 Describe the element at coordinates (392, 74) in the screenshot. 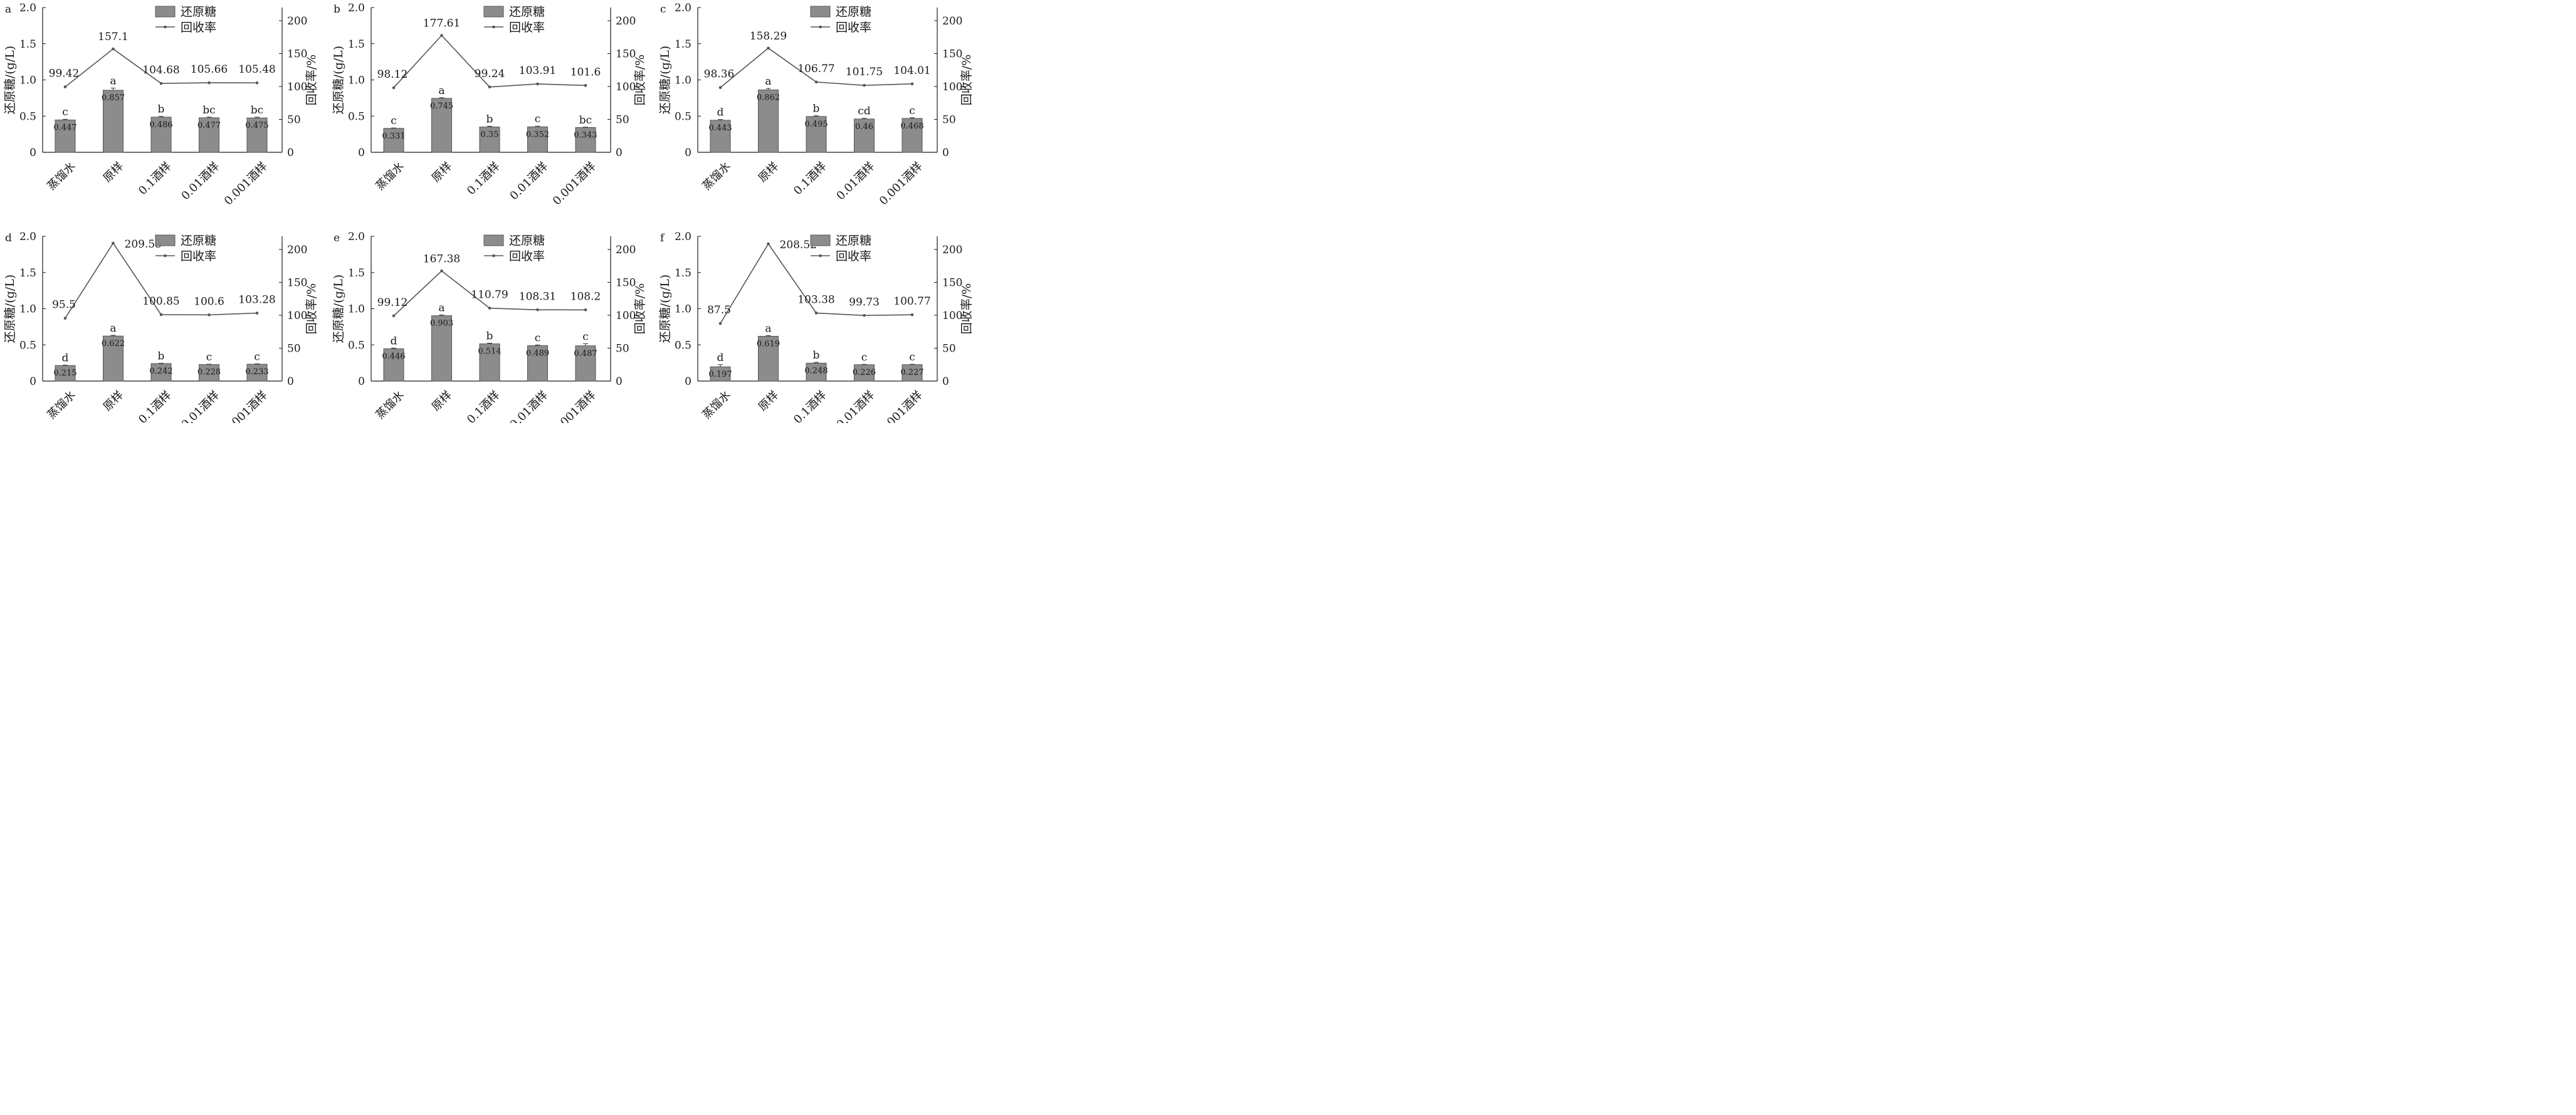

I see `recovery-value-label: 98.12` at that location.